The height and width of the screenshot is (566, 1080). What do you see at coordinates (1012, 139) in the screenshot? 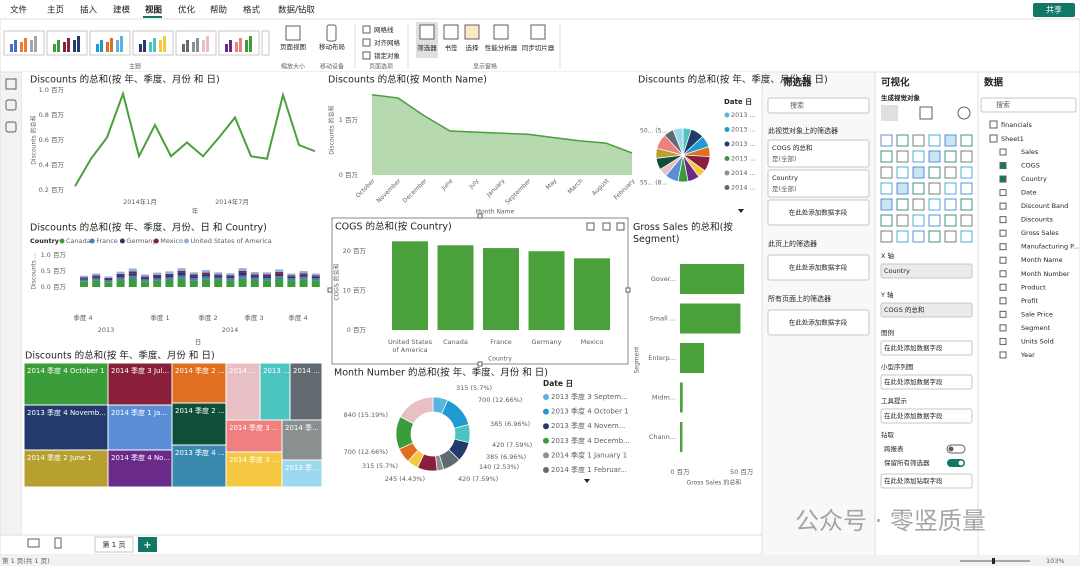
I see `table-name: Sheet1` at bounding box center [1012, 139].